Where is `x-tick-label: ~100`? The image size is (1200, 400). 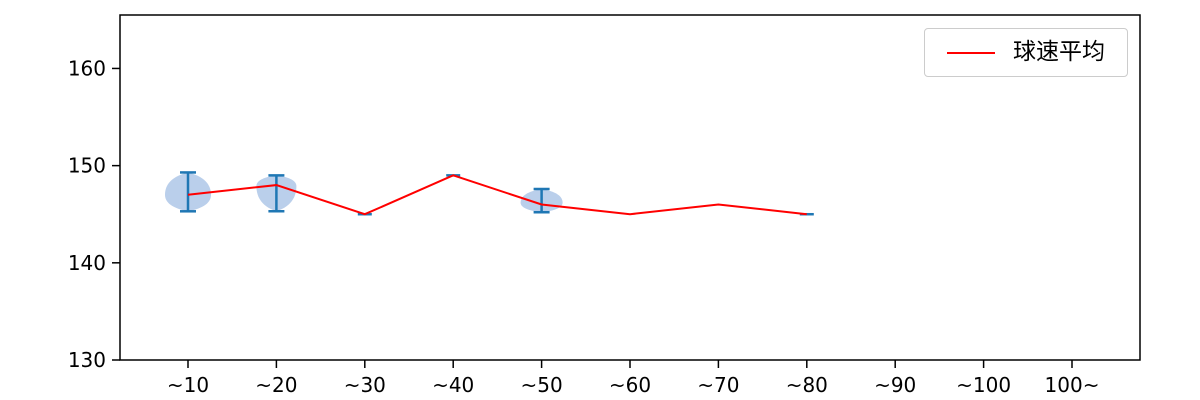
x-tick-label: ~100 is located at coordinates (983, 385).